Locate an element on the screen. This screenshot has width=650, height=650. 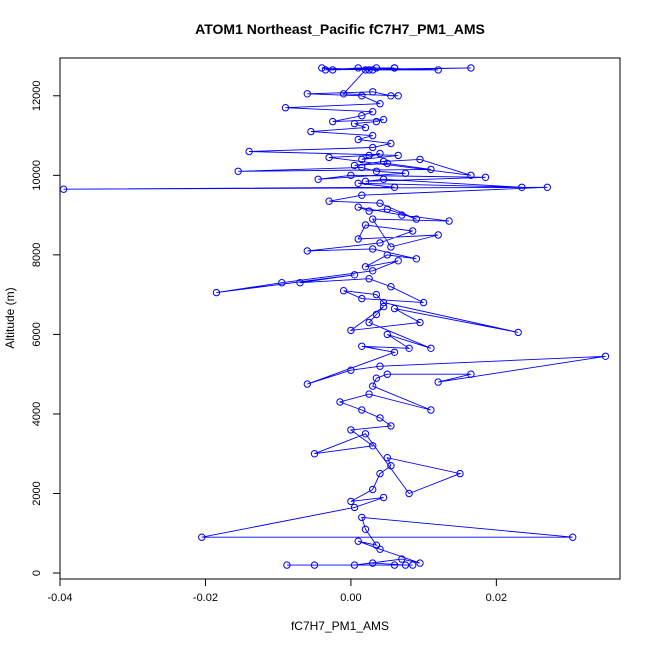
y-tick-label: 2000 is located at coordinates (37, 493).